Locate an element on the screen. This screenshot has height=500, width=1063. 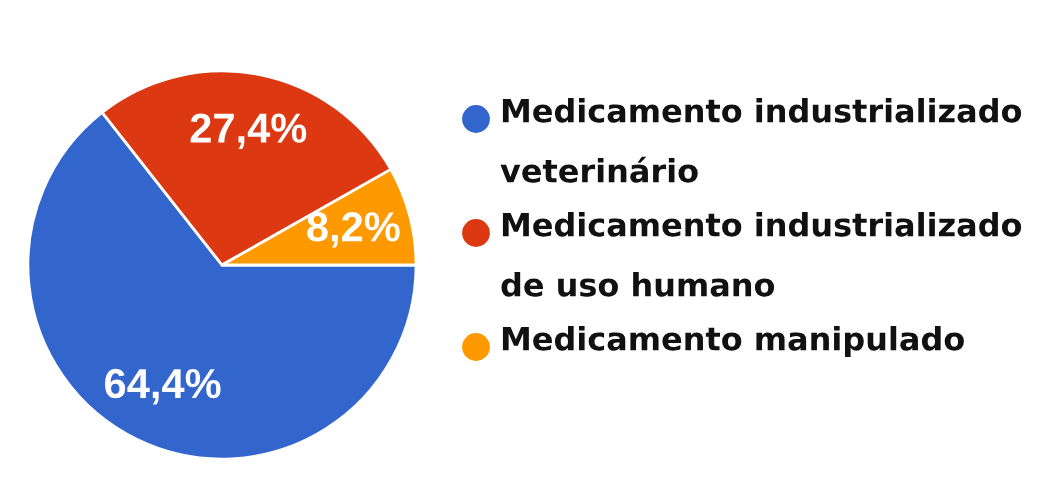
legend-label: Medicamento industrializado de uso humano is located at coordinates (761, 254).